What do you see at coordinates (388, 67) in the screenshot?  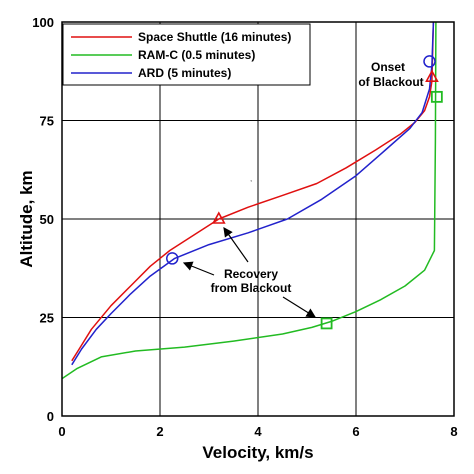 I see `annotation-onset-line1: Onset` at bounding box center [388, 67].